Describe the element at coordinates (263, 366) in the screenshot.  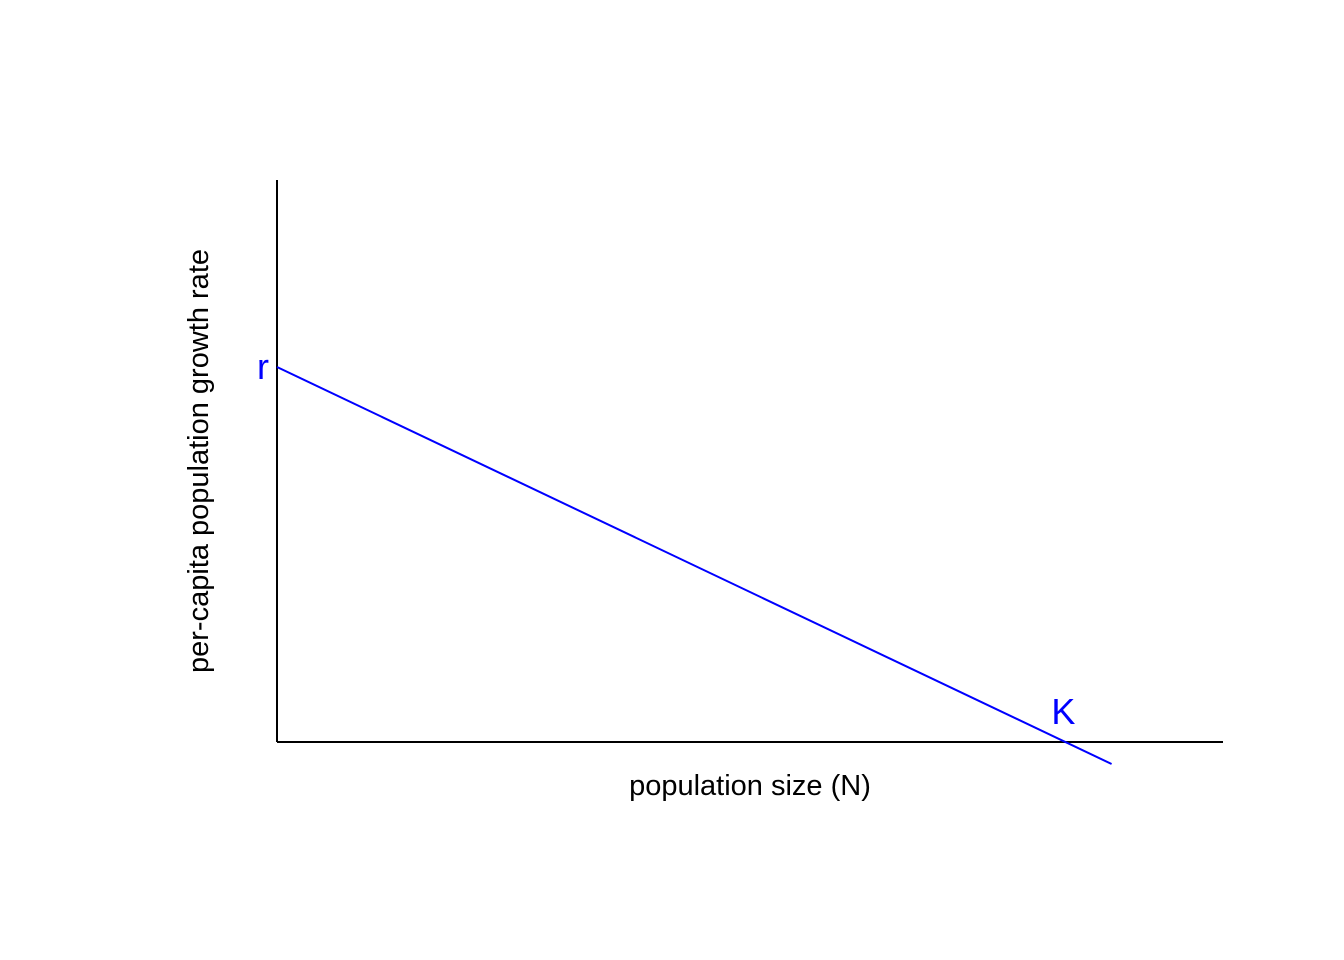
I see `annotation-r: r` at that location.